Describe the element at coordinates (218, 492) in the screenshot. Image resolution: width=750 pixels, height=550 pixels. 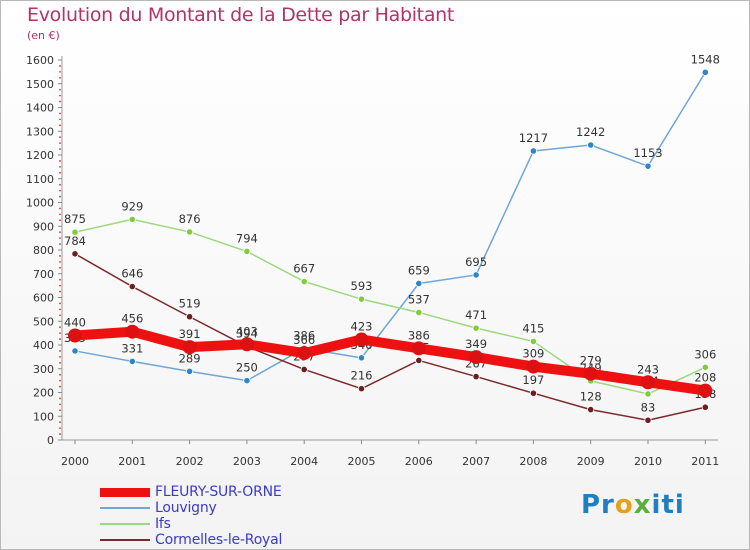
I see `legend-label: FLEURY-SUR-ORNE` at that location.